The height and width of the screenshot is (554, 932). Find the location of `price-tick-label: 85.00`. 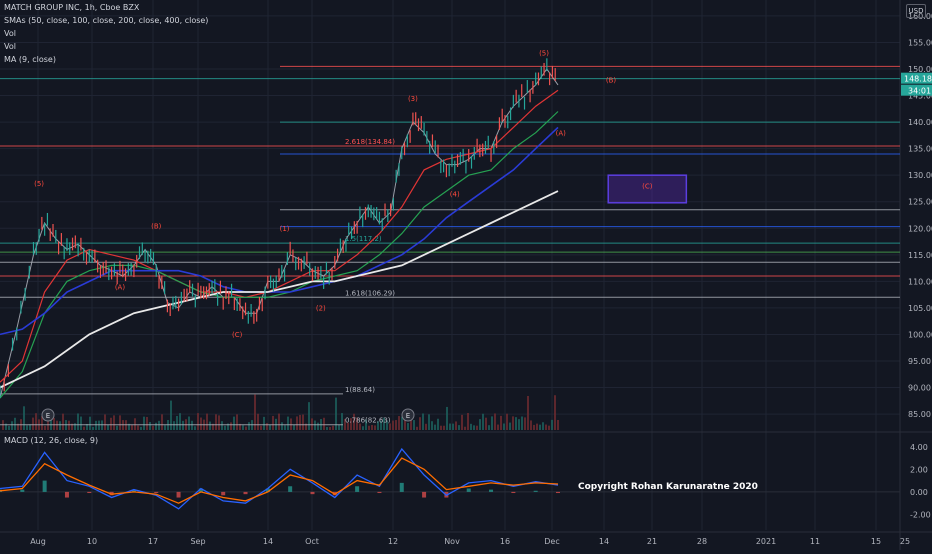

price-tick-label: 85.00 is located at coordinates (919, 414).